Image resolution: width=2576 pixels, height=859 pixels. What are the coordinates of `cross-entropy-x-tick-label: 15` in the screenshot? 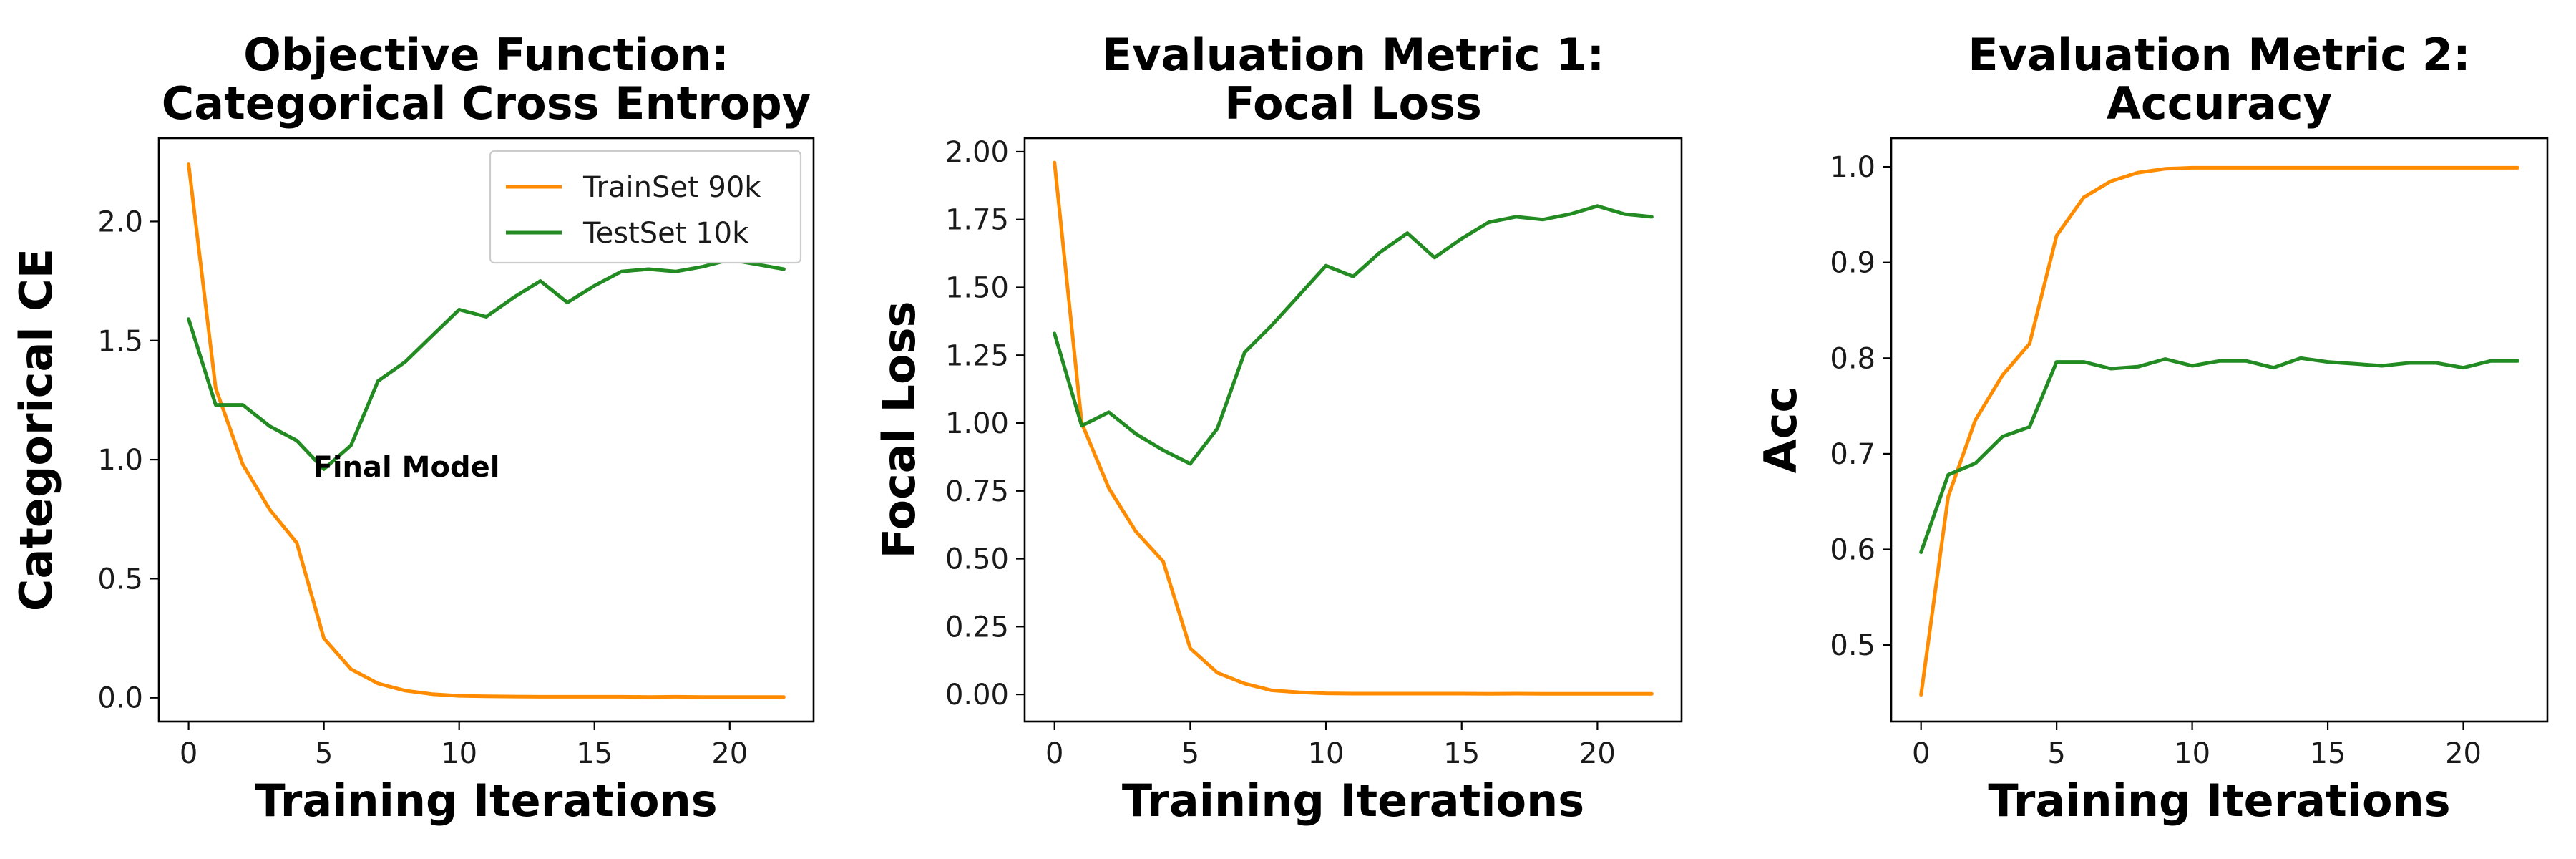 It's located at (594, 753).